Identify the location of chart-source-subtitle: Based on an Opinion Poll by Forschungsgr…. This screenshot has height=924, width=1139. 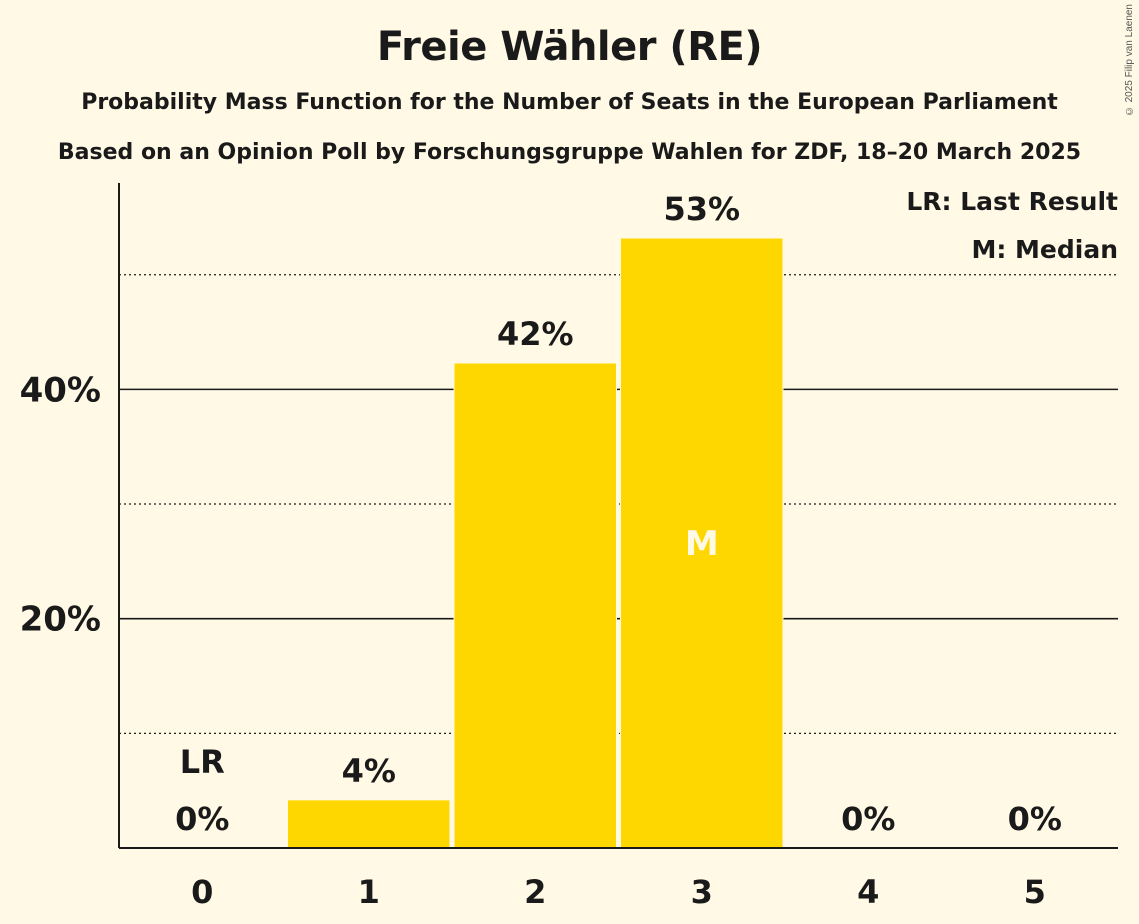
(569, 152).